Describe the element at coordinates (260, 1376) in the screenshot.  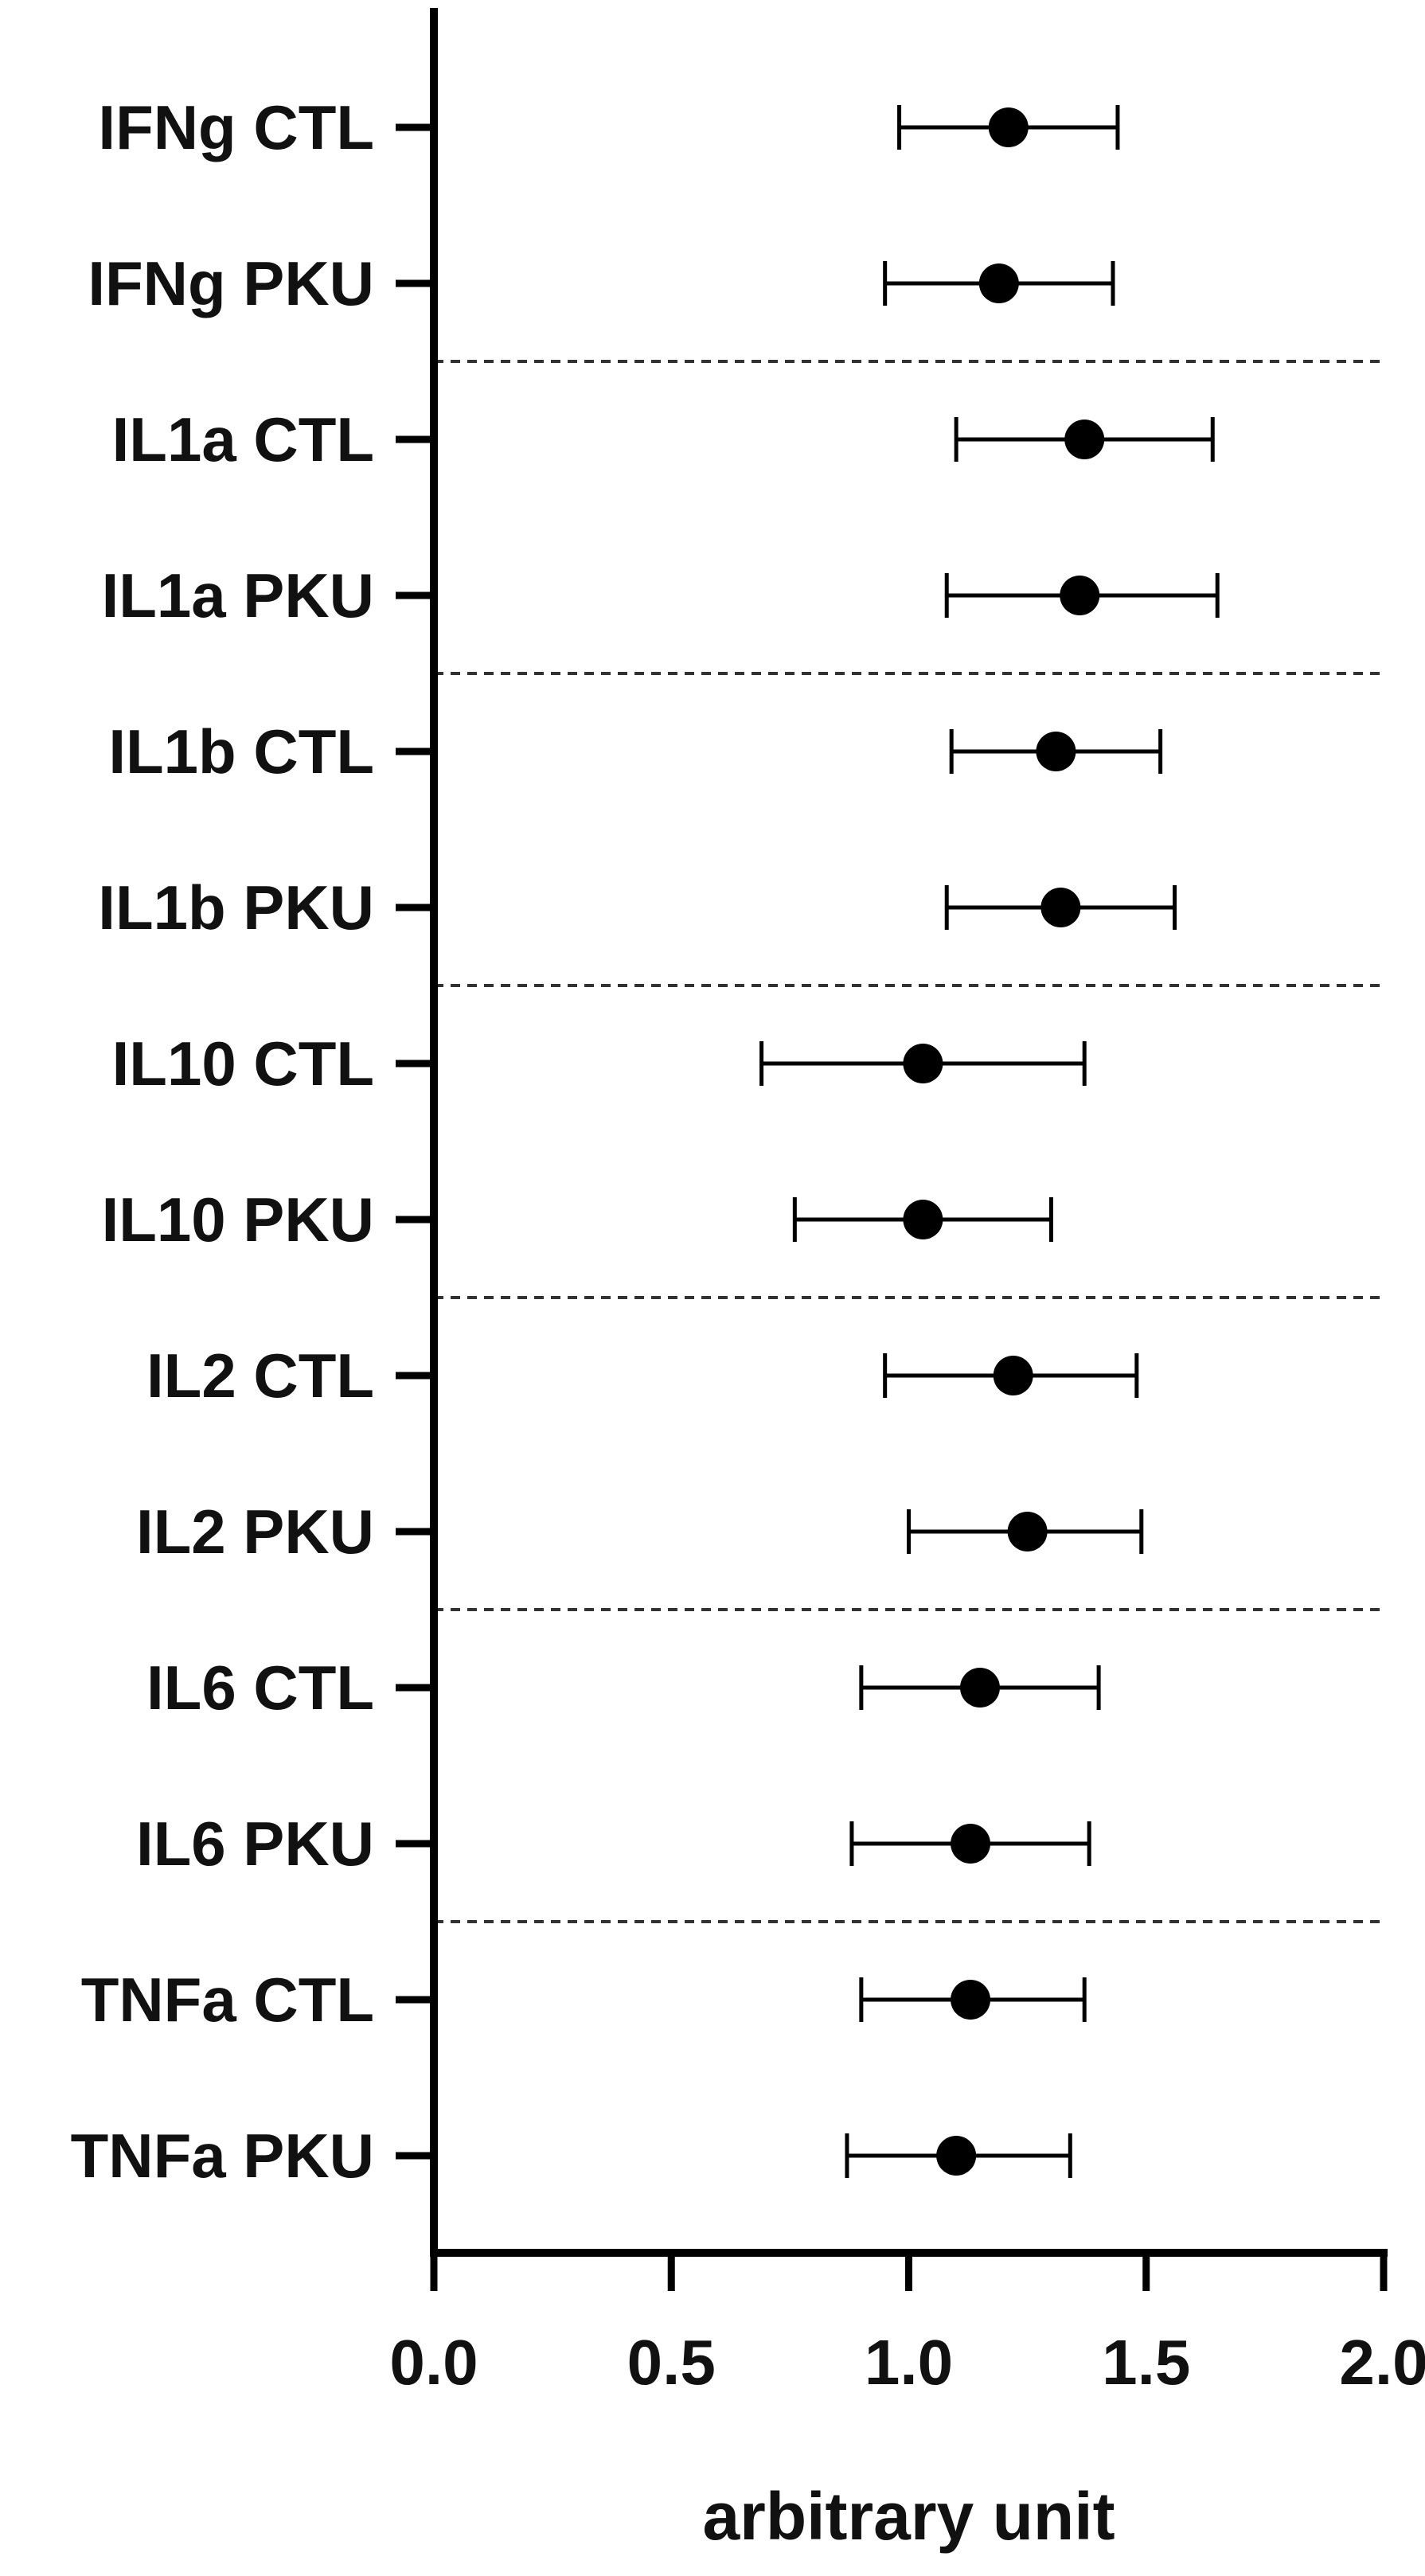
I see `y-tick-label: IL2 CTL` at that location.